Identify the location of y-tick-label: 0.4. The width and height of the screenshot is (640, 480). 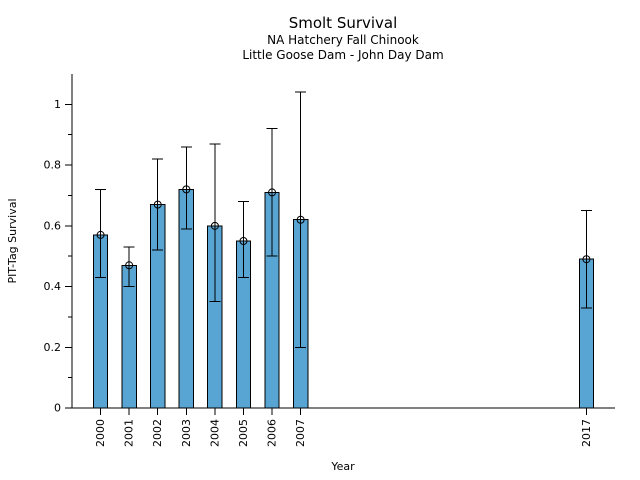
(53, 286).